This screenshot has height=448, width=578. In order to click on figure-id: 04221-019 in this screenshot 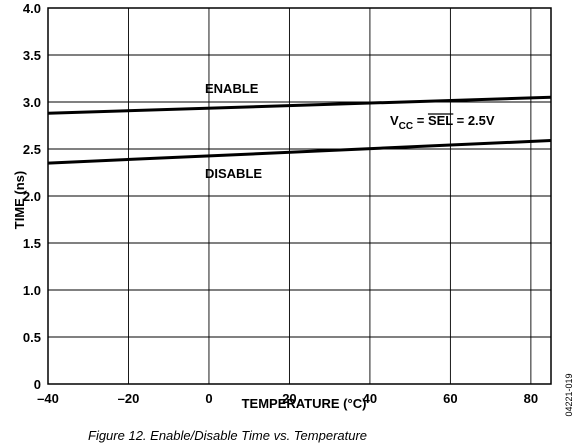, I will do `click(569, 394)`.